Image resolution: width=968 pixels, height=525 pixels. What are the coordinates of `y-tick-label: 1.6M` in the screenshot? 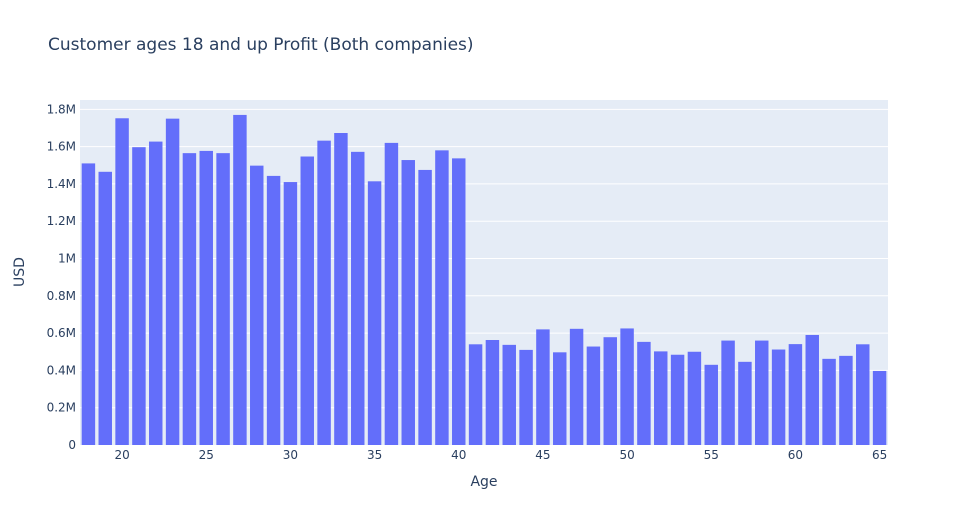 It's located at (61, 147).